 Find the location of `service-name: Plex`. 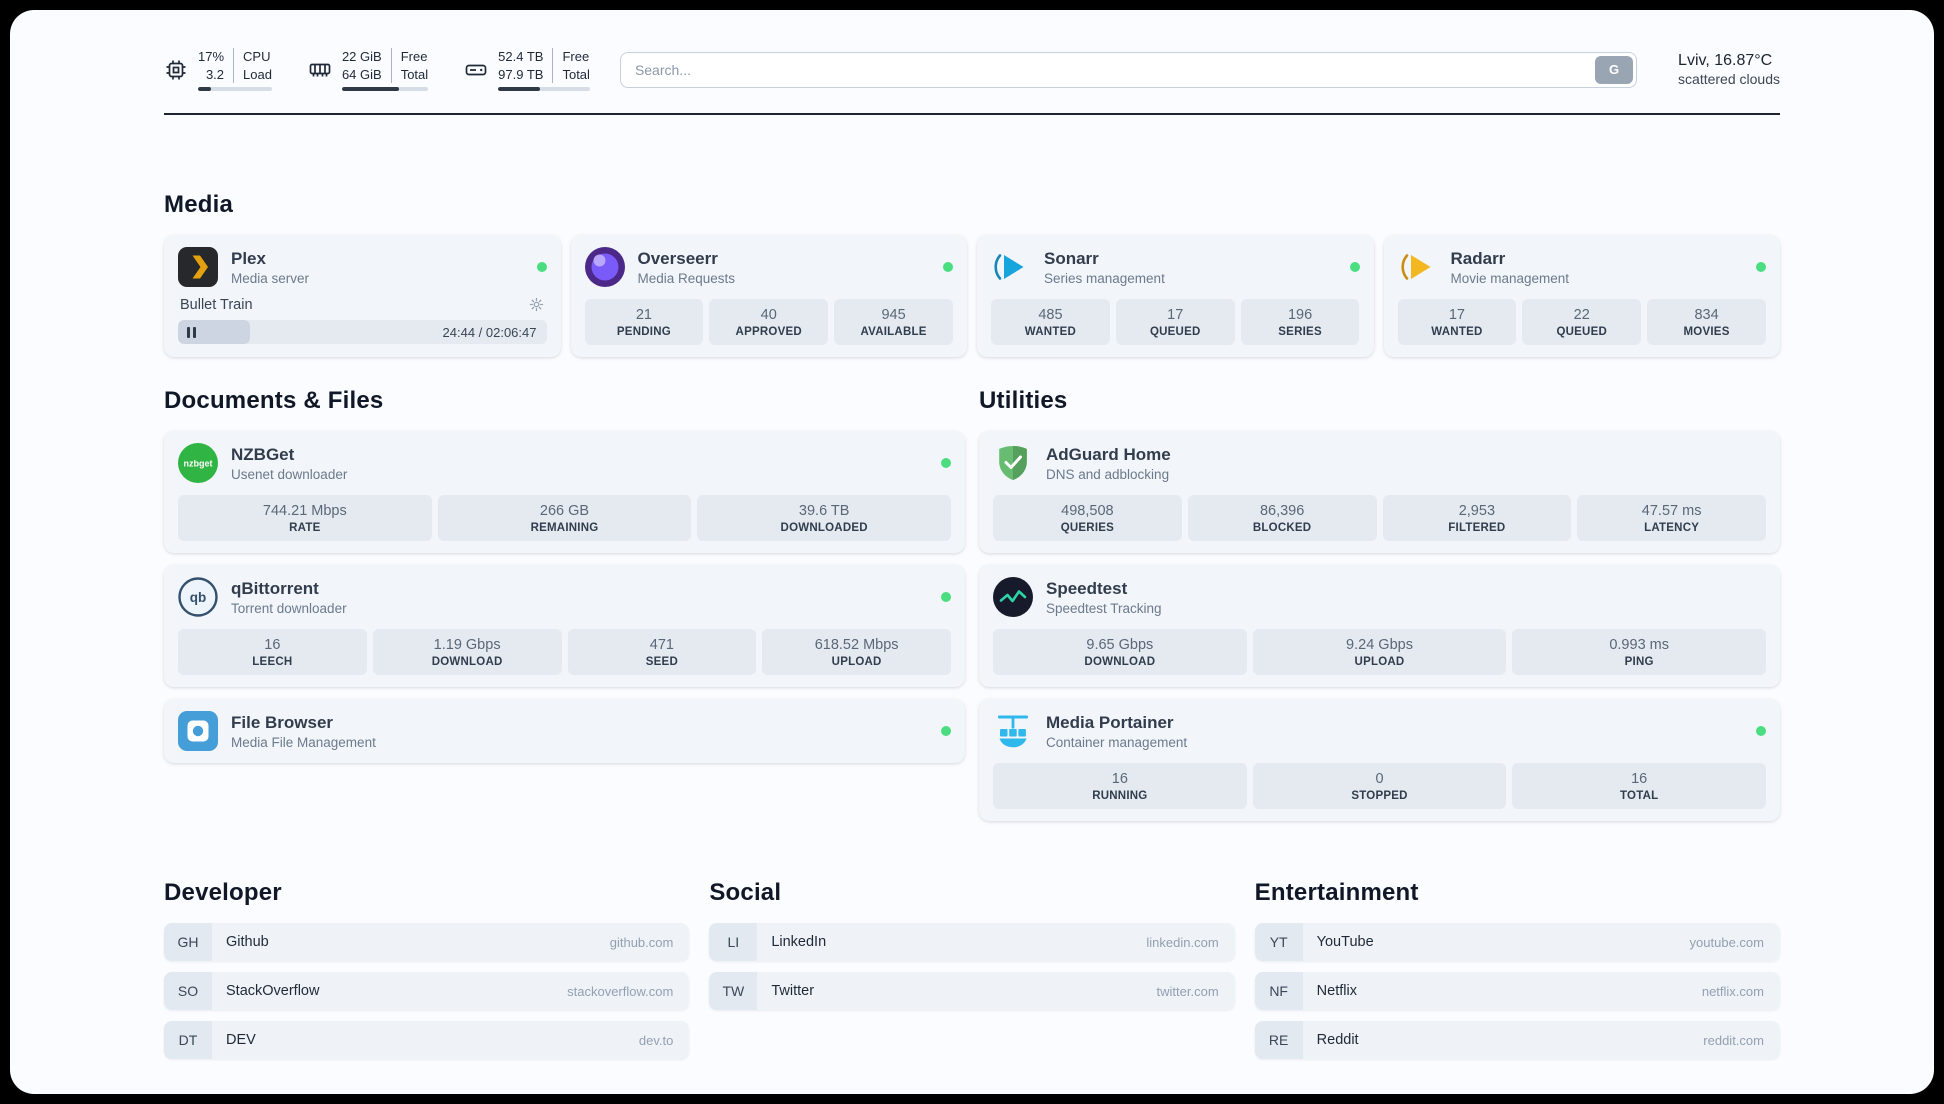

service-name: Plex is located at coordinates (248, 258).